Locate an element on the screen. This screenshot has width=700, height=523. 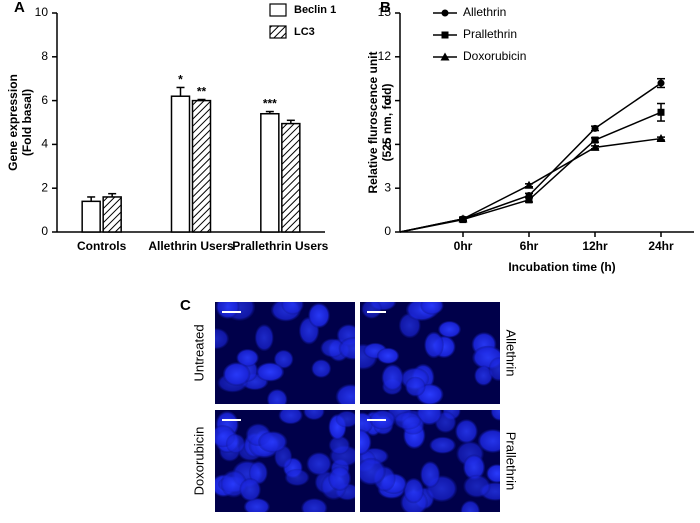
panel-letter: C is located at coordinates (185, 305).